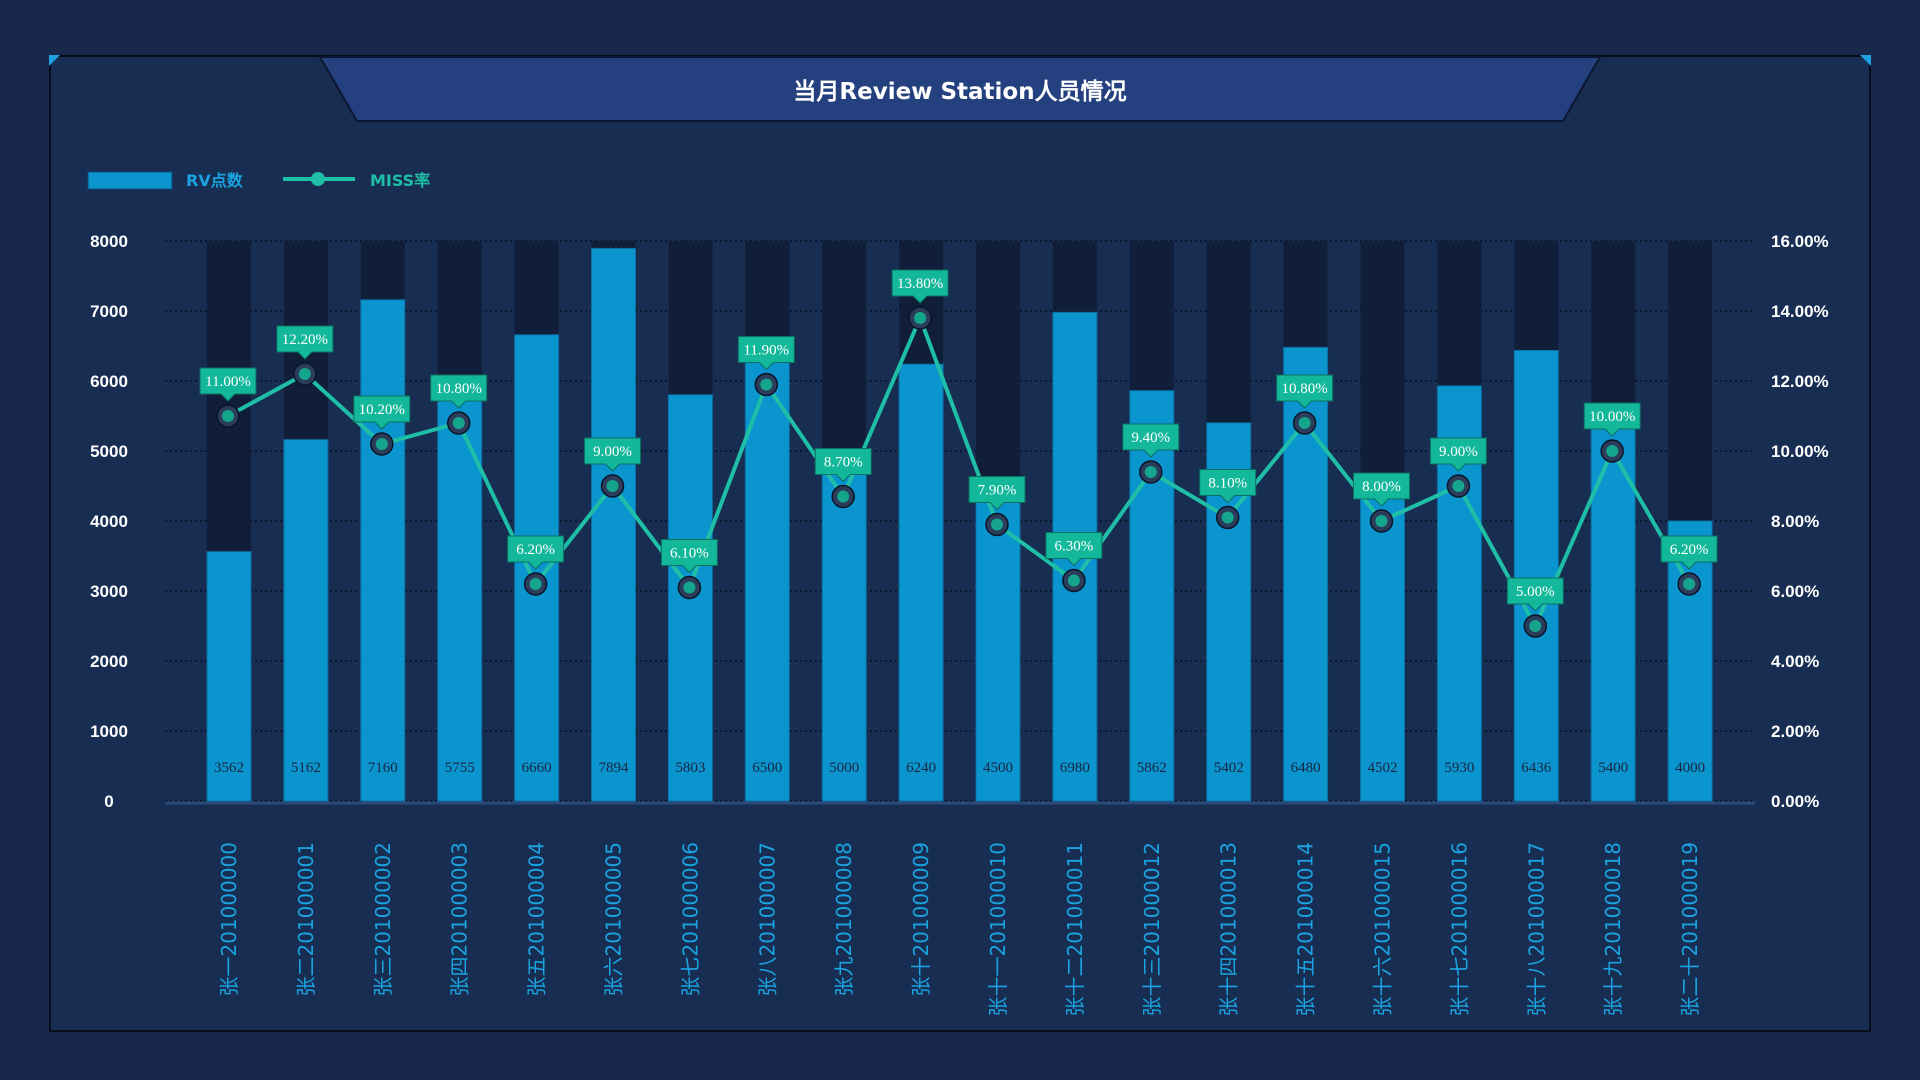 The image size is (1920, 1080). Describe the element at coordinates (767, 768) in the screenshot. I see `bar-value-label: 6500` at that location.